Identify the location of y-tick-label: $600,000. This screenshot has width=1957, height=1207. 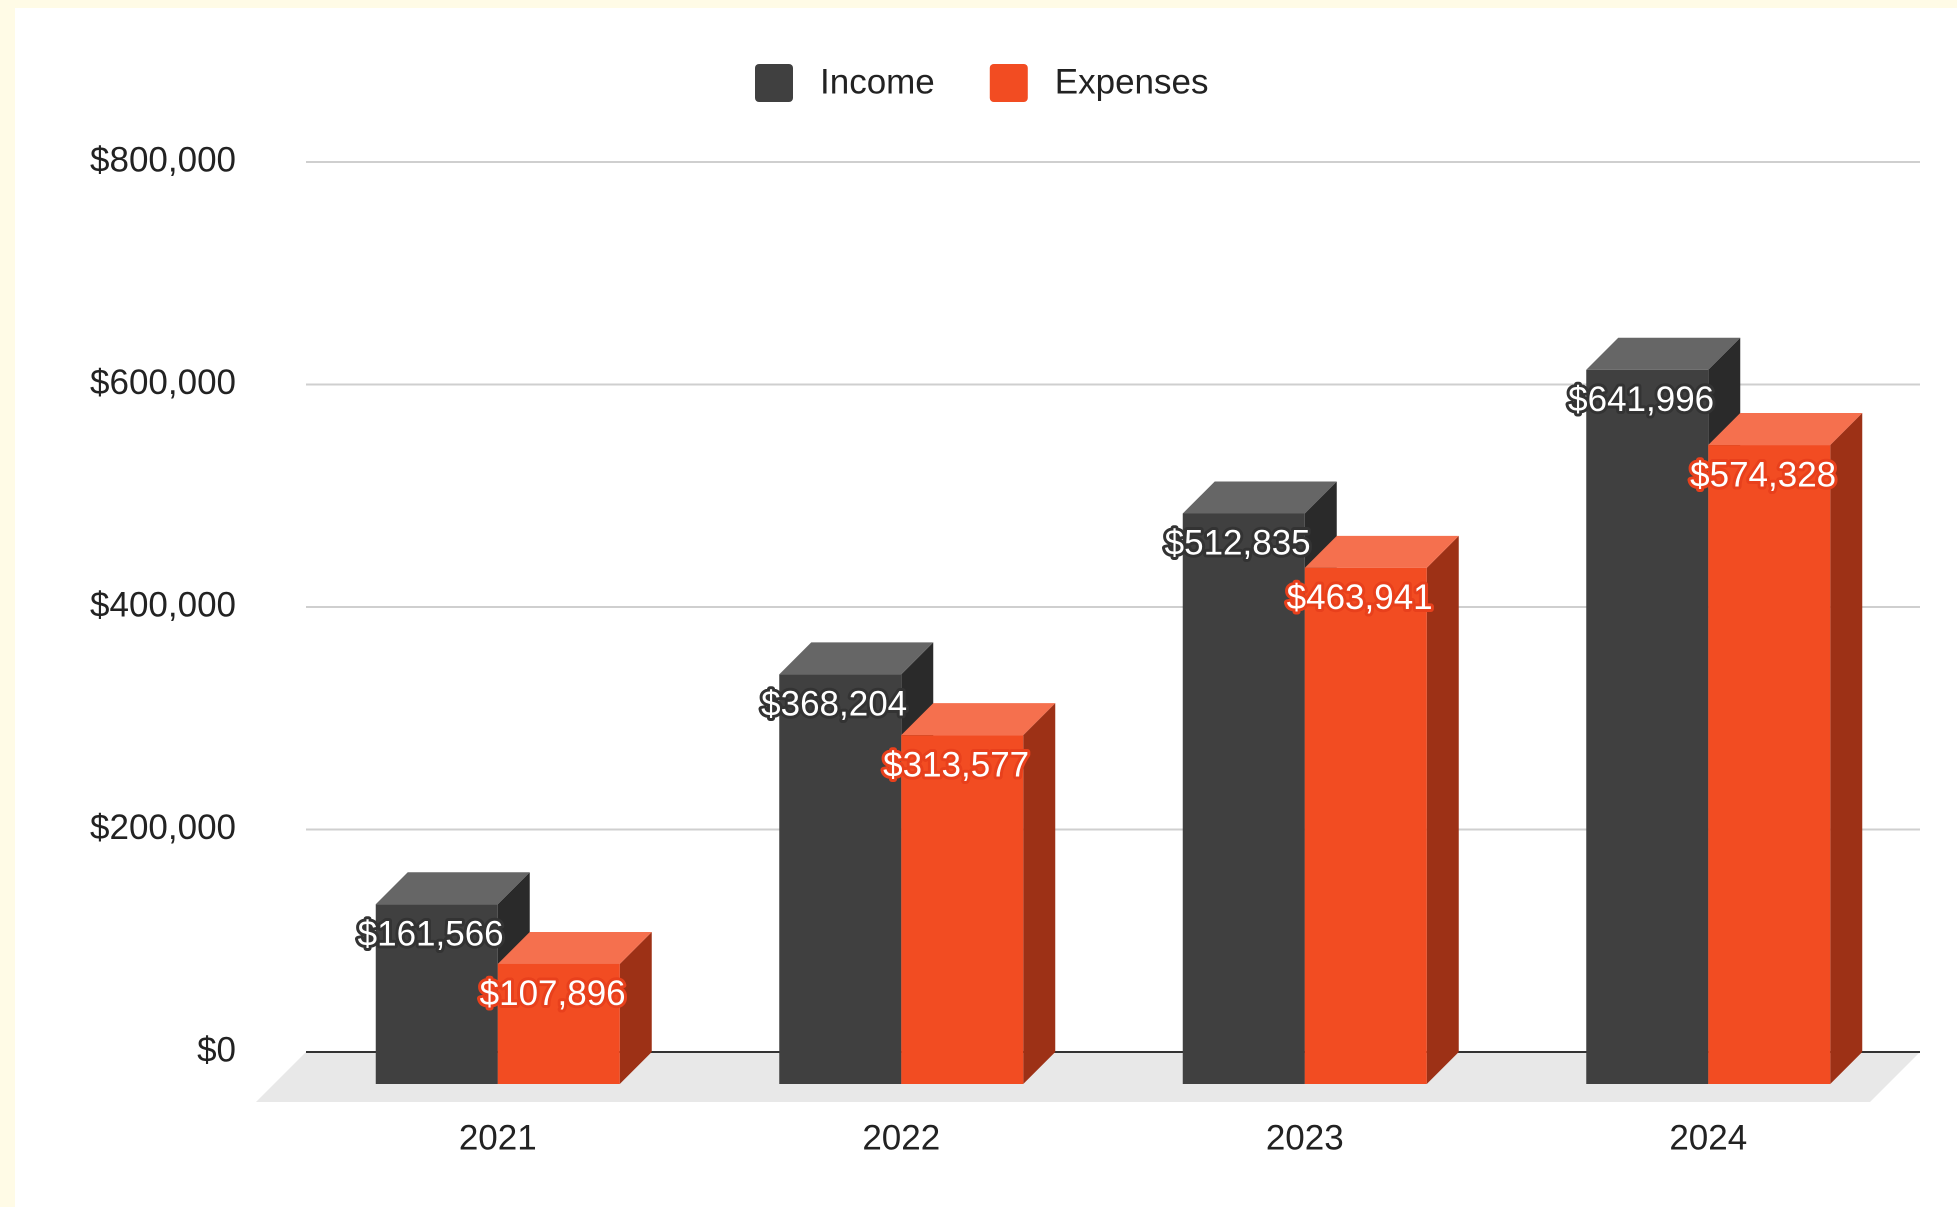
(163, 382).